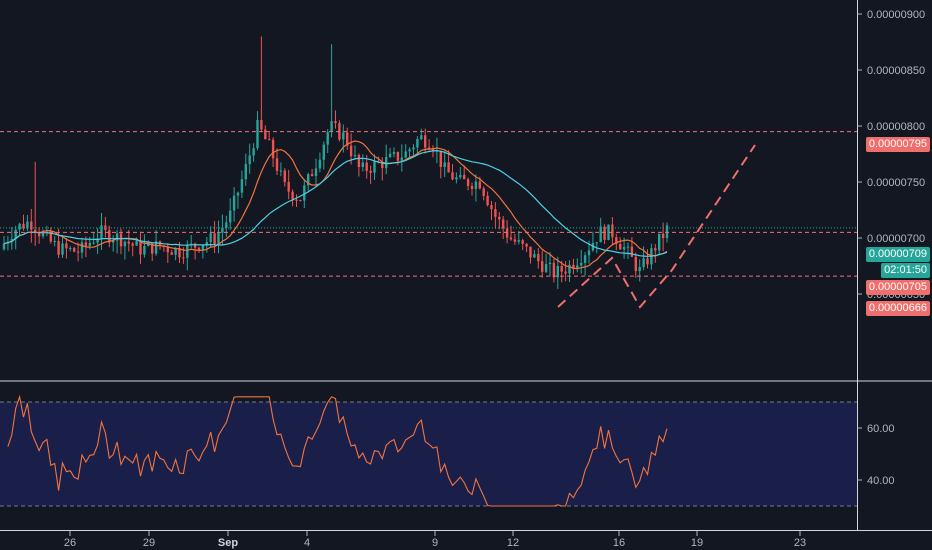 This screenshot has height=550, width=932. What do you see at coordinates (513, 543) in the screenshot?
I see `time-tick-label: 12` at bounding box center [513, 543].